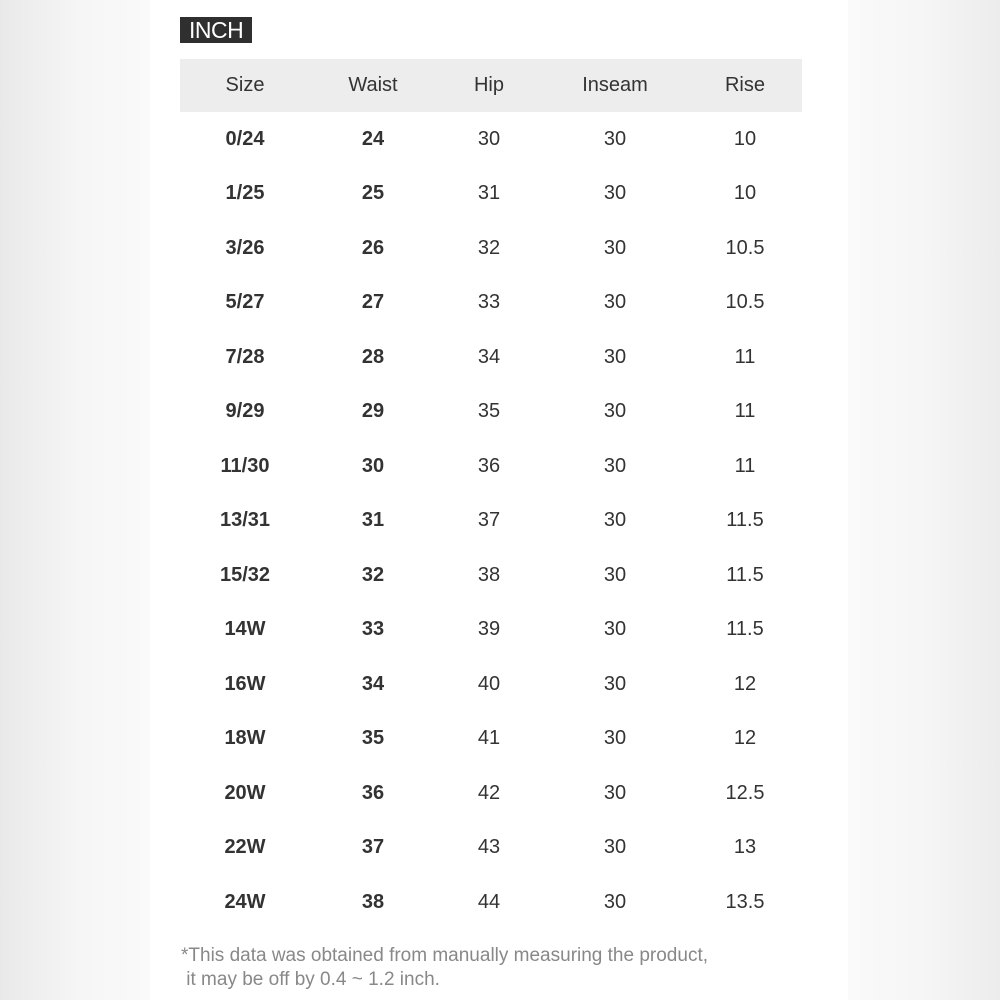 This screenshot has height=1000, width=1000. I want to click on cell-size: 13/31, so click(245, 520).